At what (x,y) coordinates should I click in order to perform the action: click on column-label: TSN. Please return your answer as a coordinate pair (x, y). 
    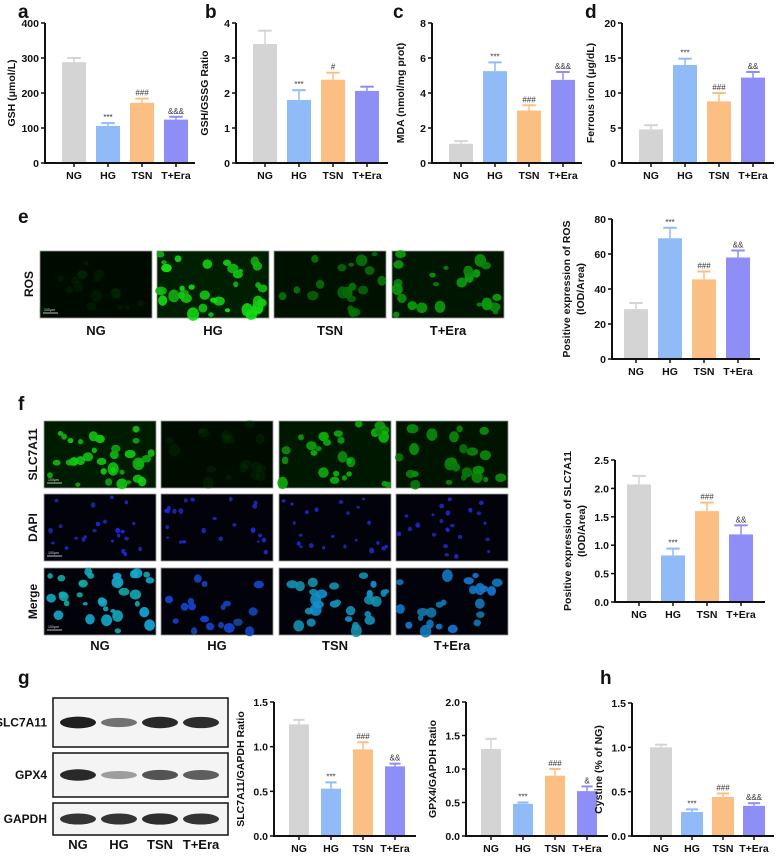
    Looking at the image, I should click on (330, 330).